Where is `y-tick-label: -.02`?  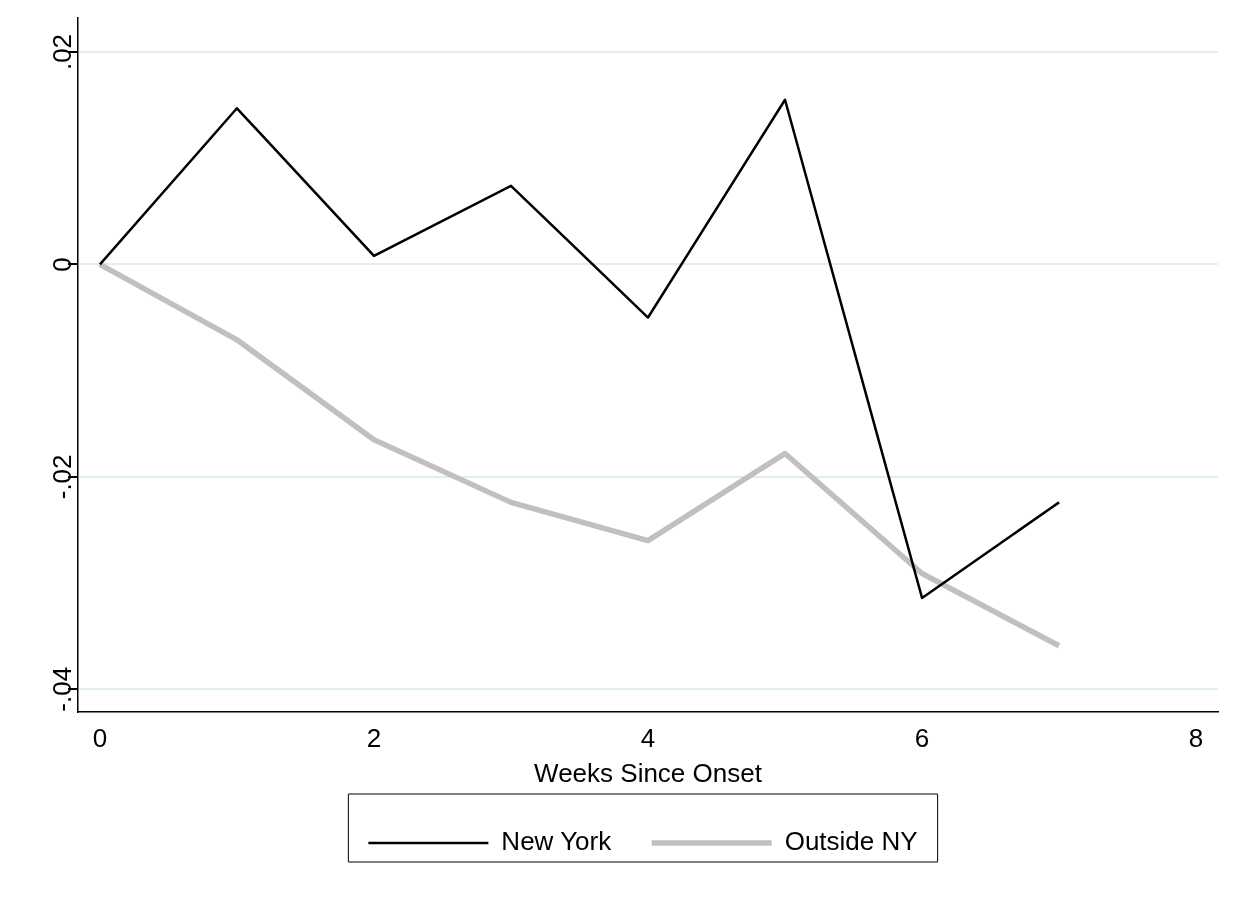 y-tick-label: -.02 is located at coordinates (62, 477).